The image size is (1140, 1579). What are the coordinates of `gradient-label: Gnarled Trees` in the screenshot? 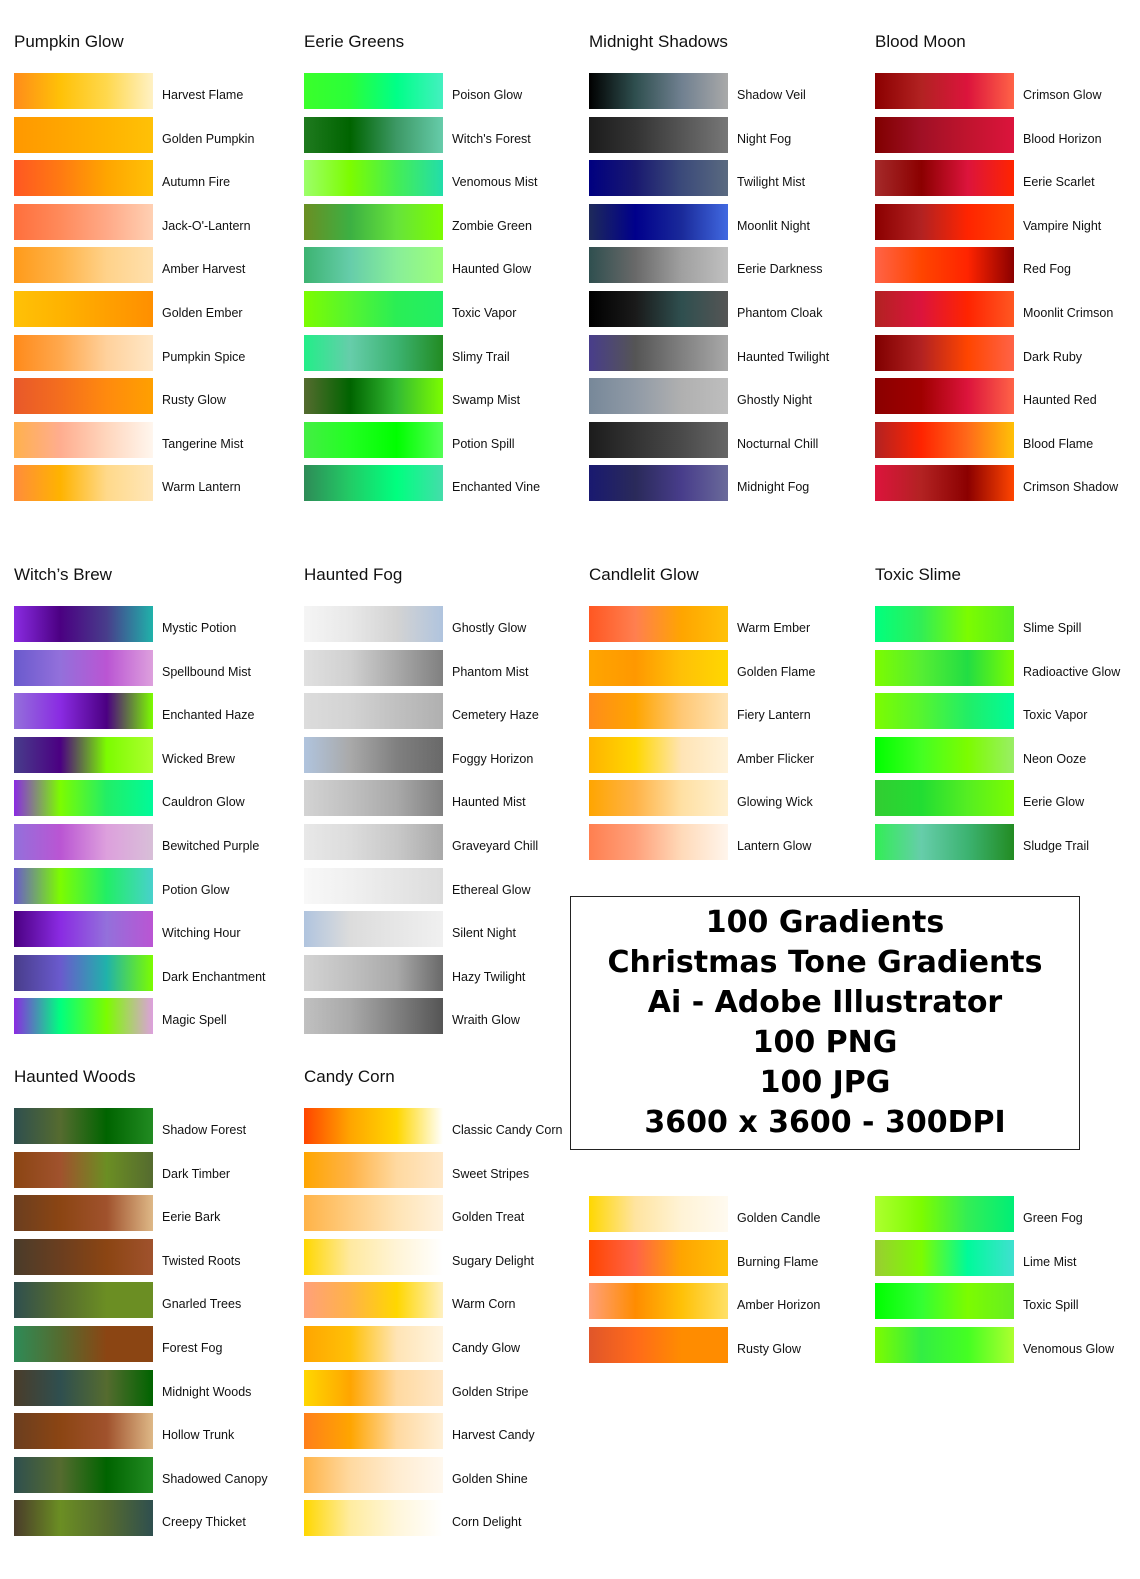 It's located at (202, 1304).